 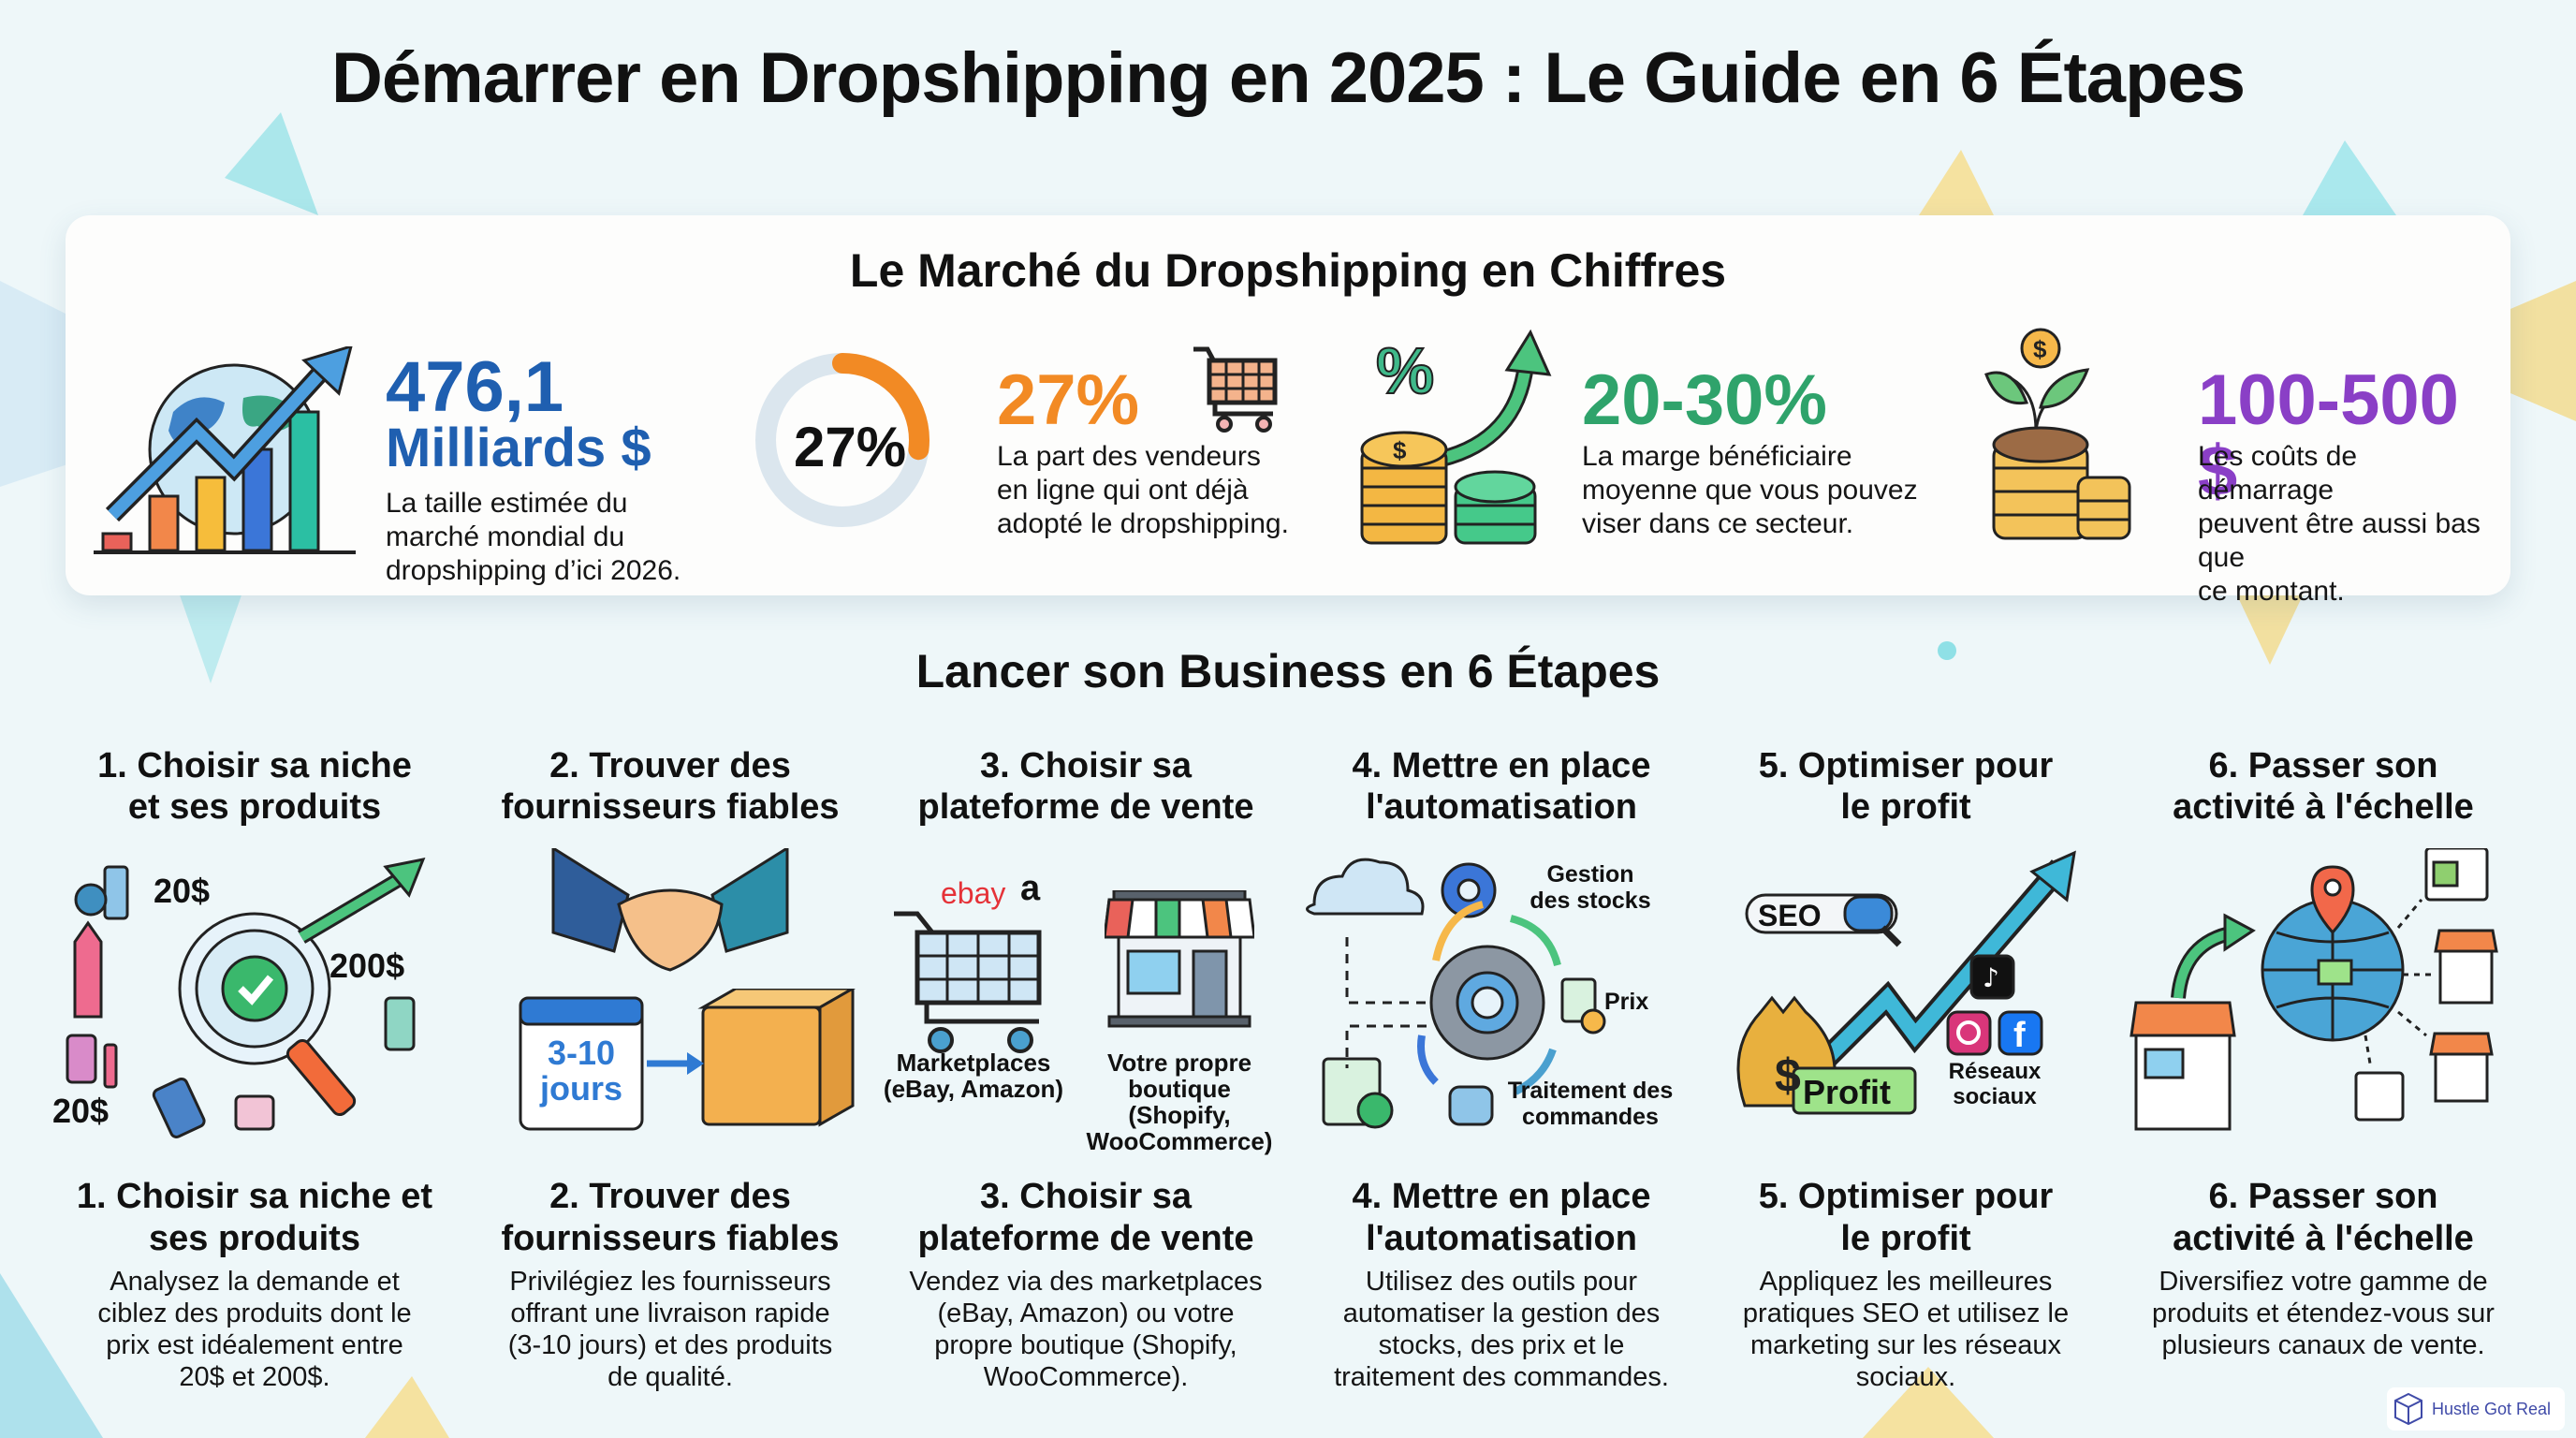 I want to click on seo-label: SEO, so click(x=1790, y=915).